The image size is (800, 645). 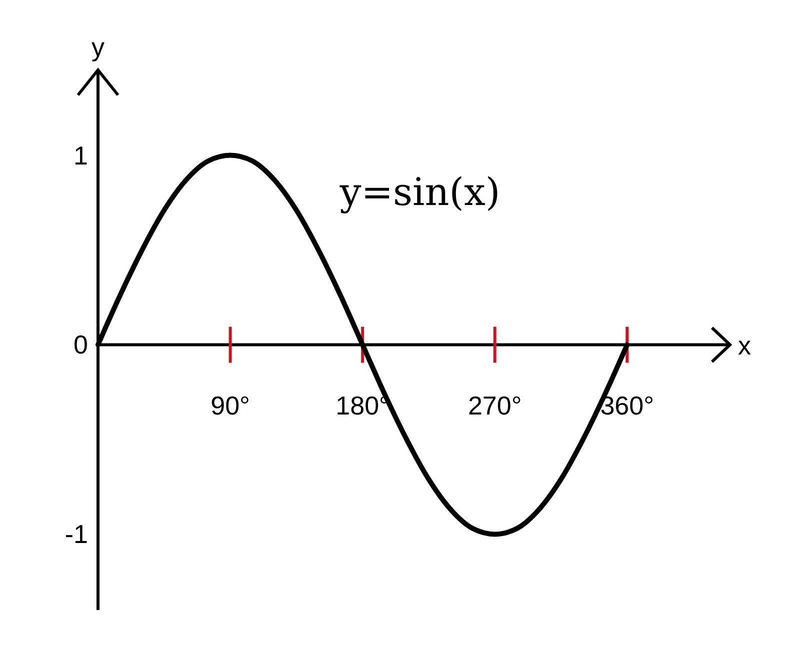 What do you see at coordinates (744, 345) in the screenshot?
I see `x-axis-title: x` at bounding box center [744, 345].